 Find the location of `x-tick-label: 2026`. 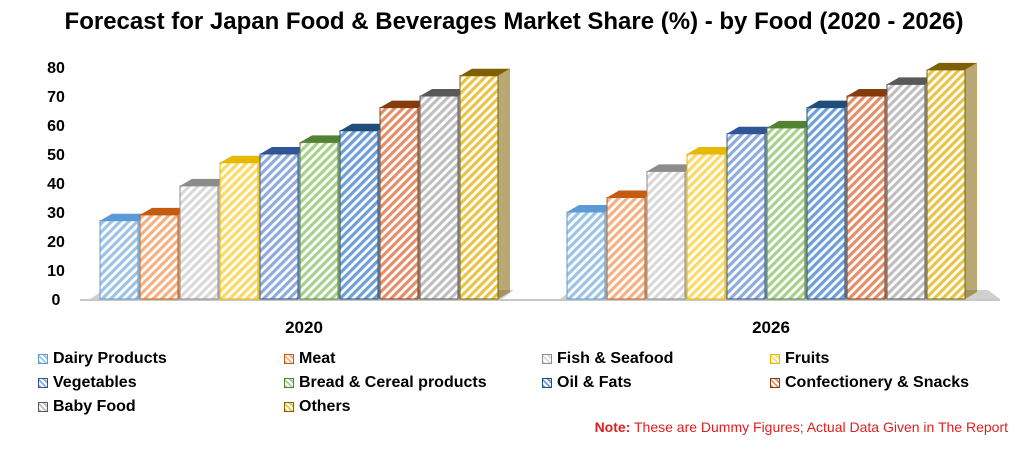

x-tick-label: 2026 is located at coordinates (771, 327).